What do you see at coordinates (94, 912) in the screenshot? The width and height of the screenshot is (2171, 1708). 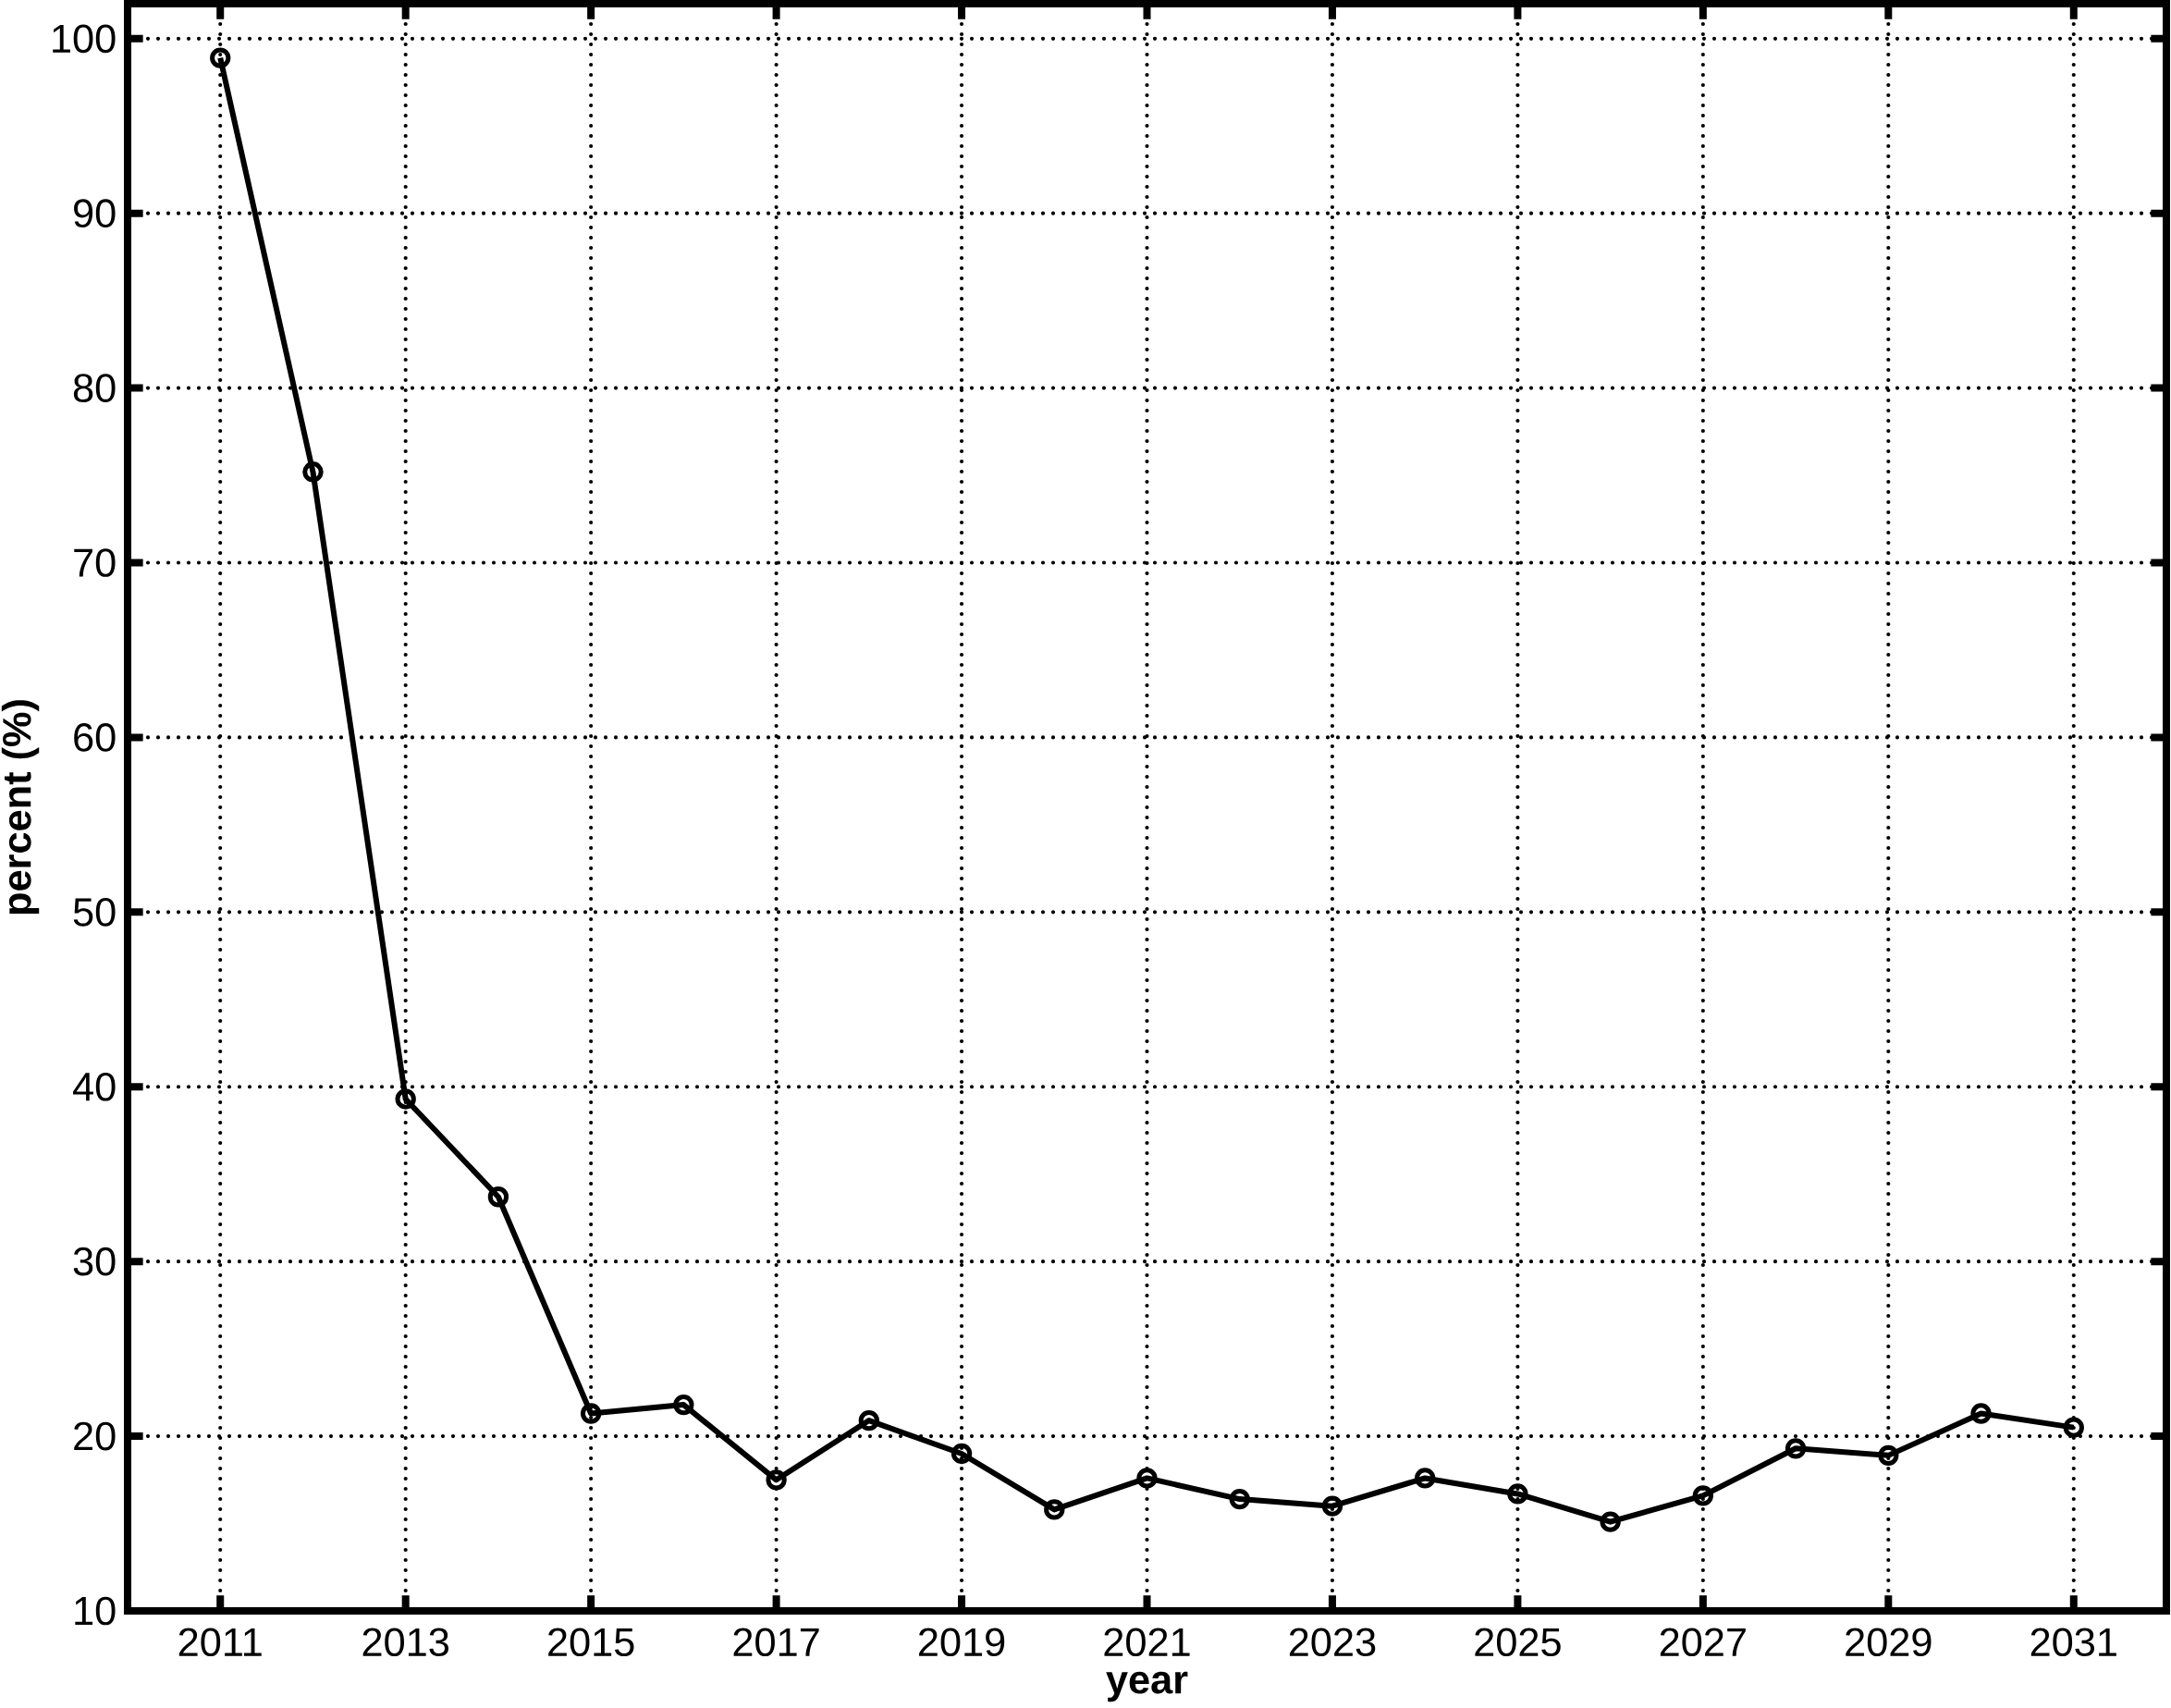 I see `y-tick-label: 50` at bounding box center [94, 912].